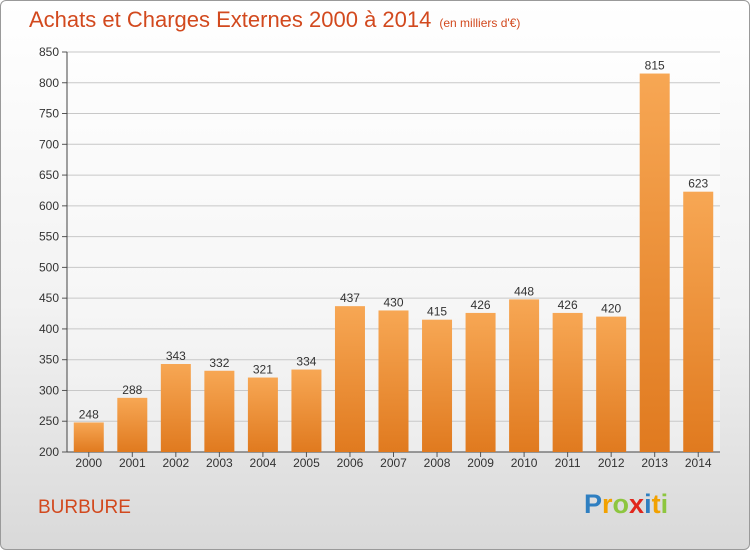 The width and height of the screenshot is (750, 550). I want to click on bar-value-label: 248, so click(89, 414).